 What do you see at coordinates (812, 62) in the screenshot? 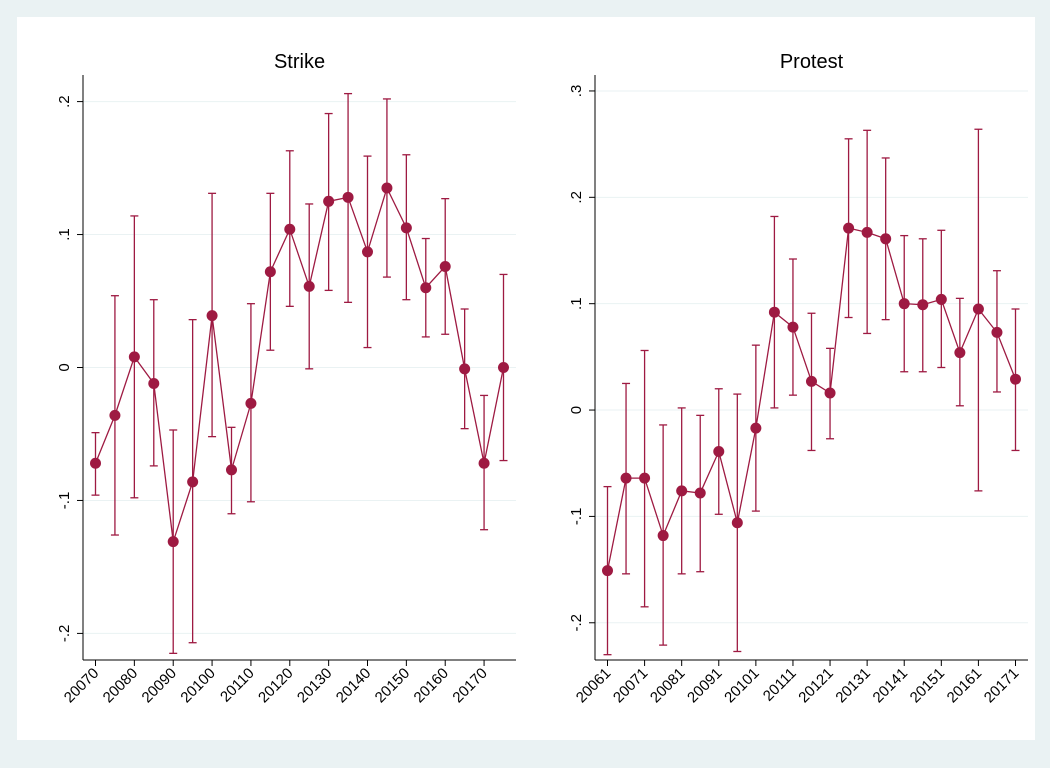
I see `chart-title: Protest` at bounding box center [812, 62].